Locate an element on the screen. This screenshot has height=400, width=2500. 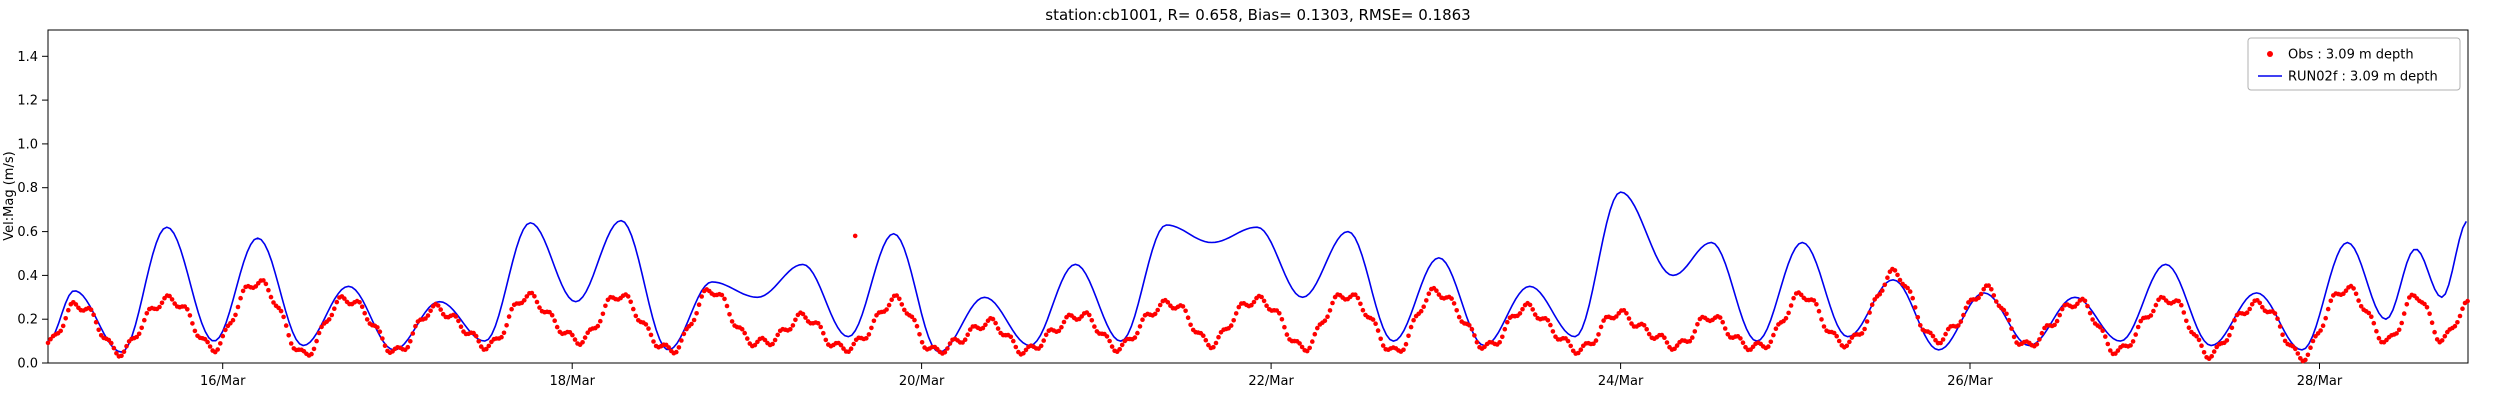
obs-outlier-point is located at coordinates (855, 236).